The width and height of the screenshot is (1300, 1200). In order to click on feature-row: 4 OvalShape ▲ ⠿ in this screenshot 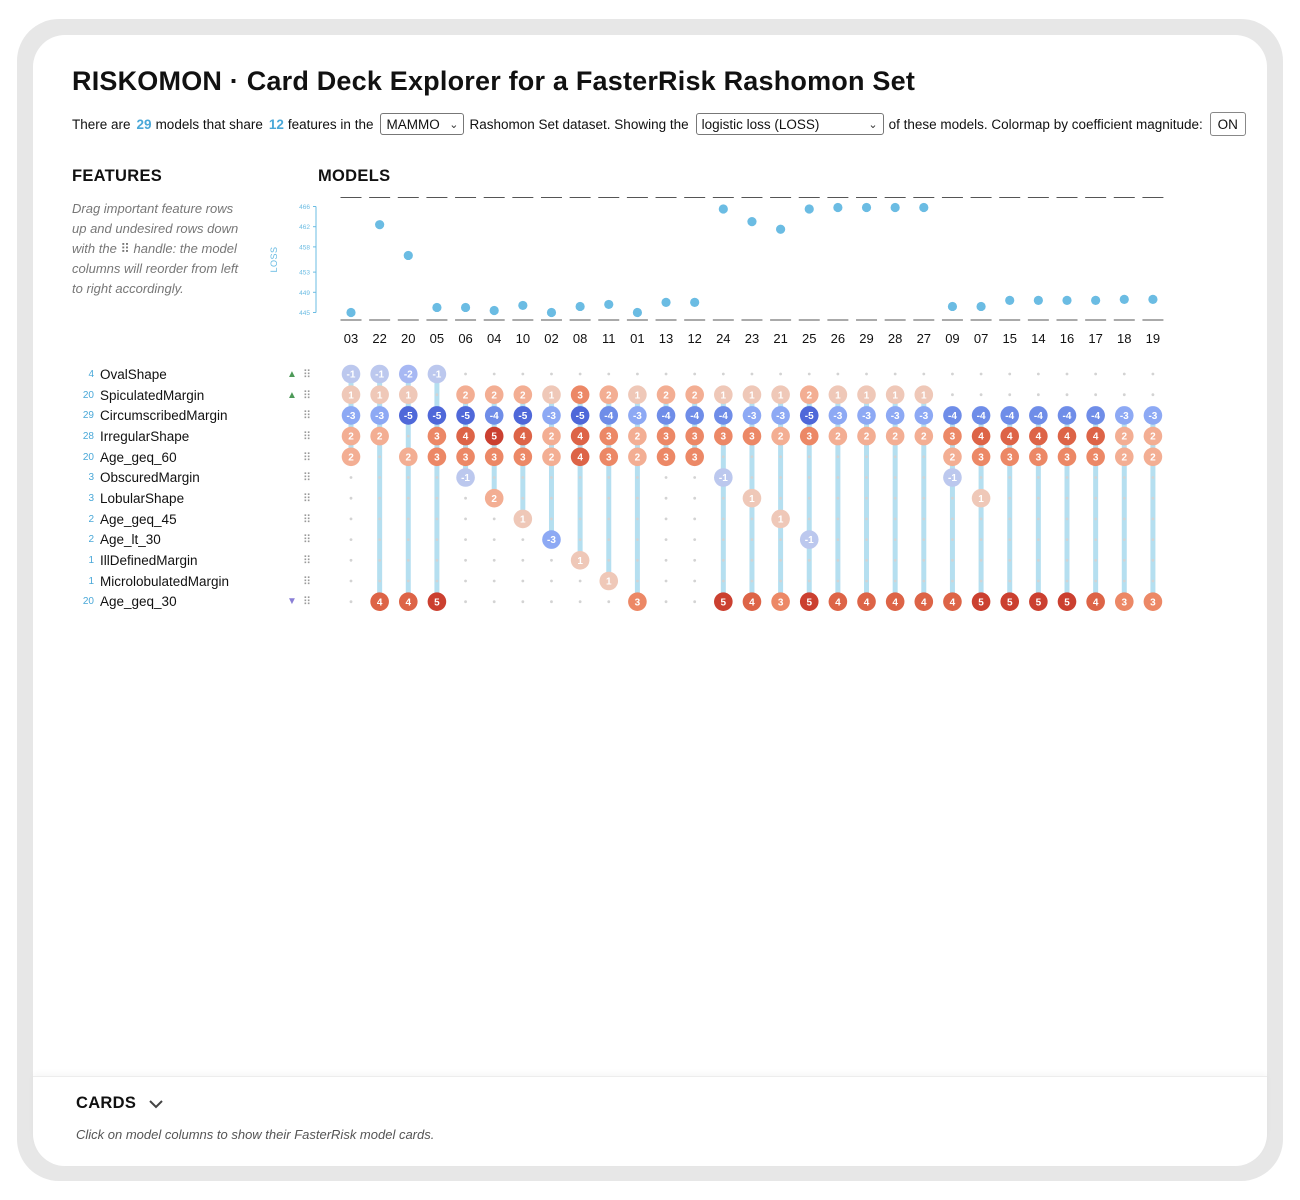, I will do `click(197, 374)`.